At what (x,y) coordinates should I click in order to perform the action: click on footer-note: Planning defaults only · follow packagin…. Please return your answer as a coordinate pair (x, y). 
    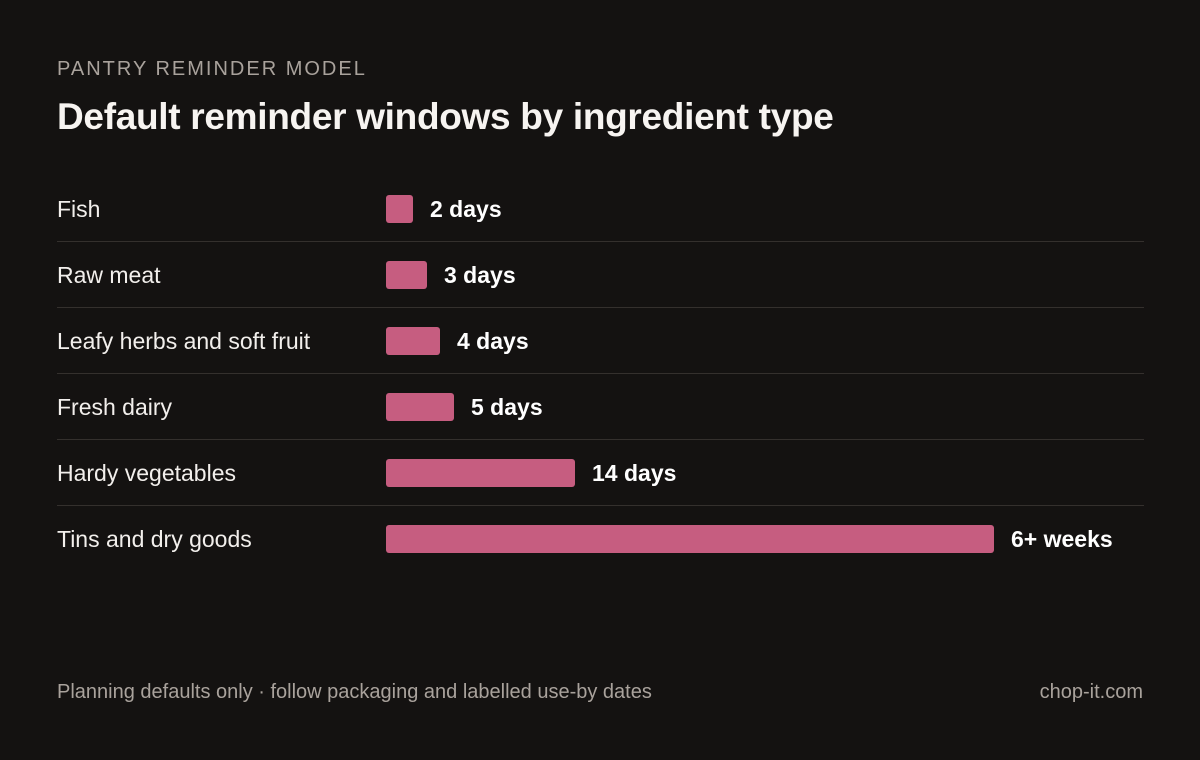
    Looking at the image, I should click on (354, 692).